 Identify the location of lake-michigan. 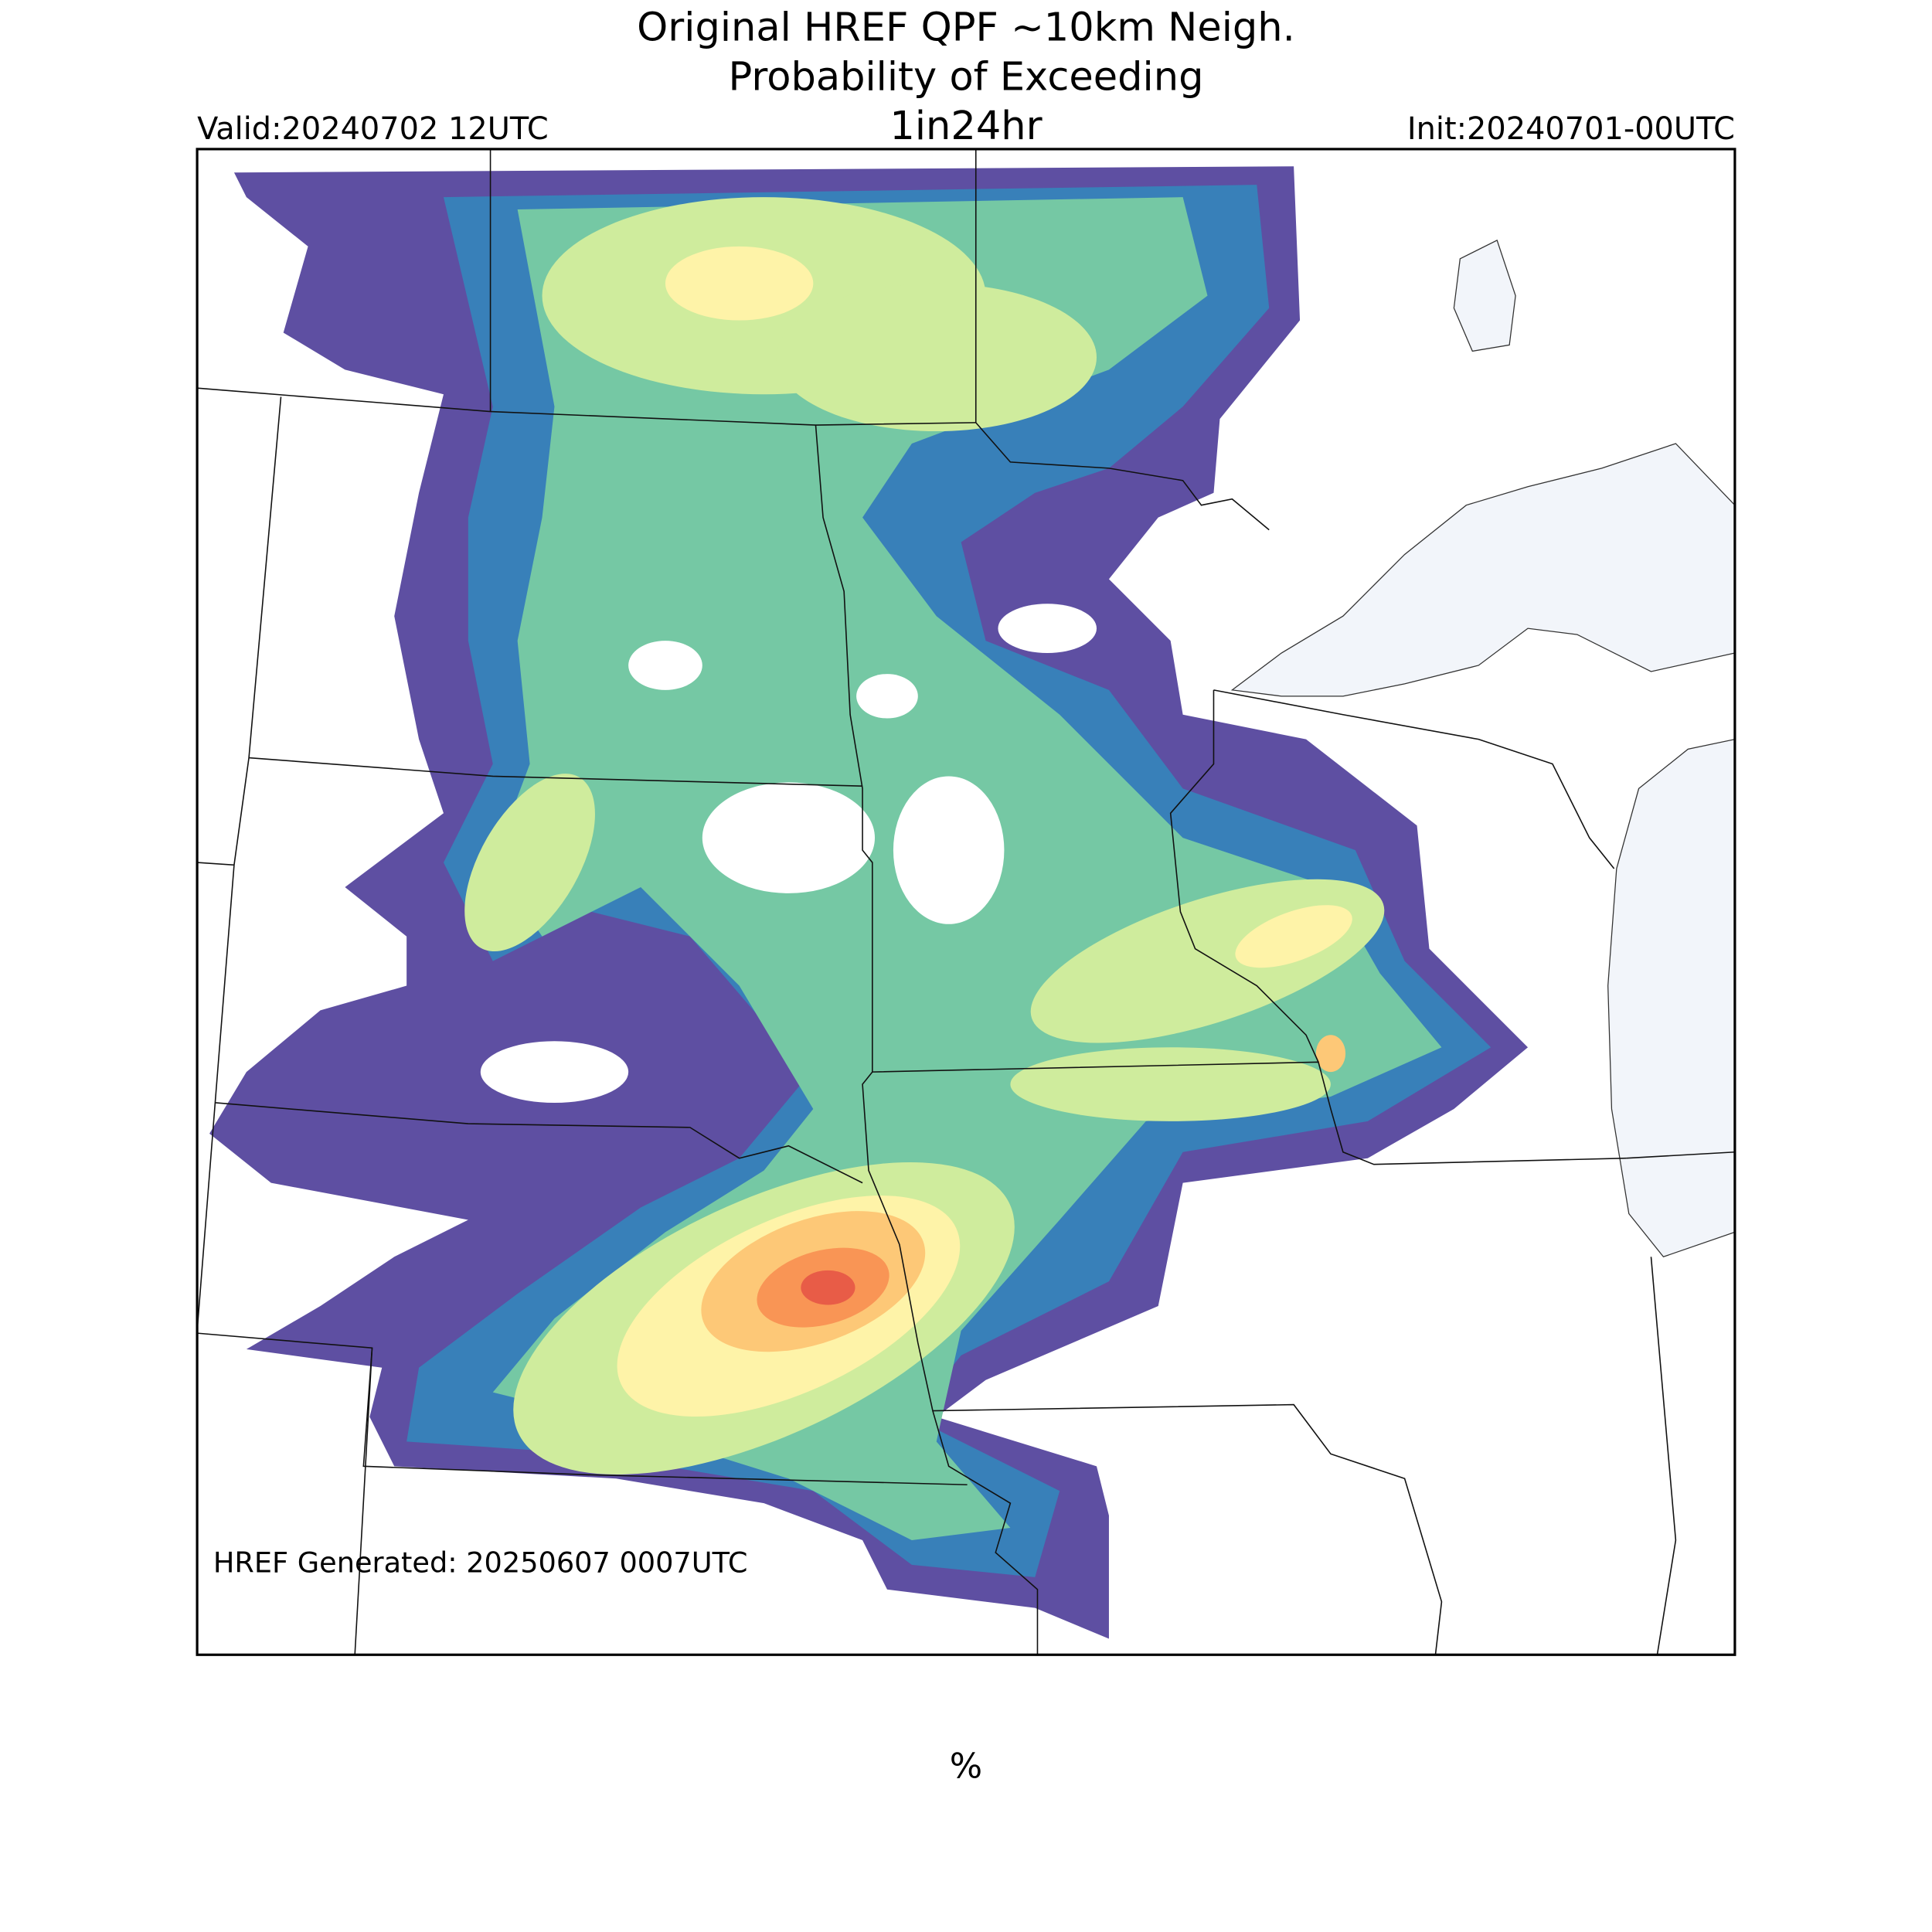
(1671, 998).